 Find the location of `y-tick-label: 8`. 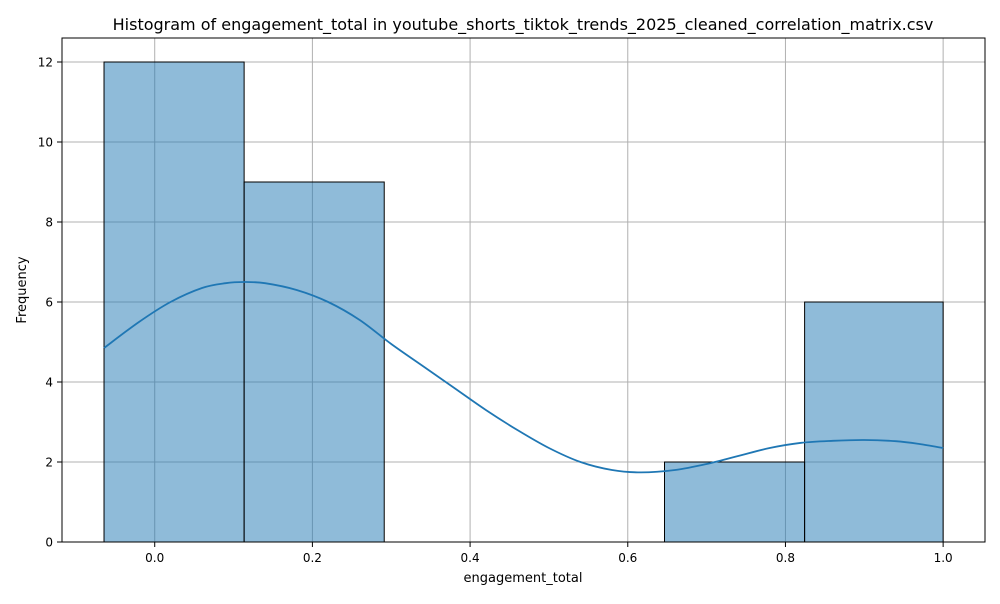

y-tick-label: 8 is located at coordinates (49, 223).